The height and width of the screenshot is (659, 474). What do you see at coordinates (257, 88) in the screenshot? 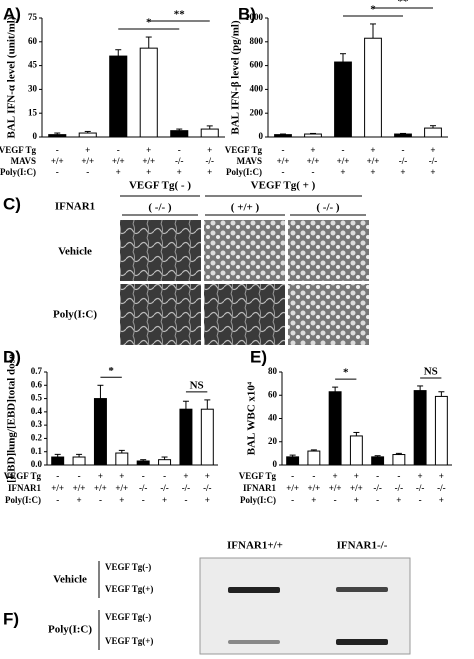
I see `y-tick-label: 400` at bounding box center [257, 88].